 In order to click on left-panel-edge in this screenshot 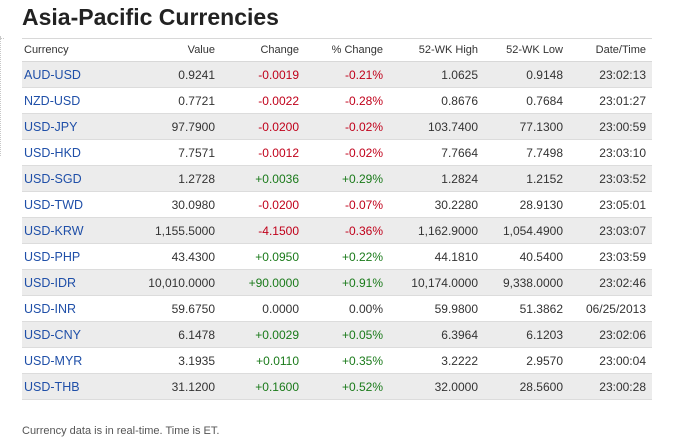, I will do `click(1, 96)`.